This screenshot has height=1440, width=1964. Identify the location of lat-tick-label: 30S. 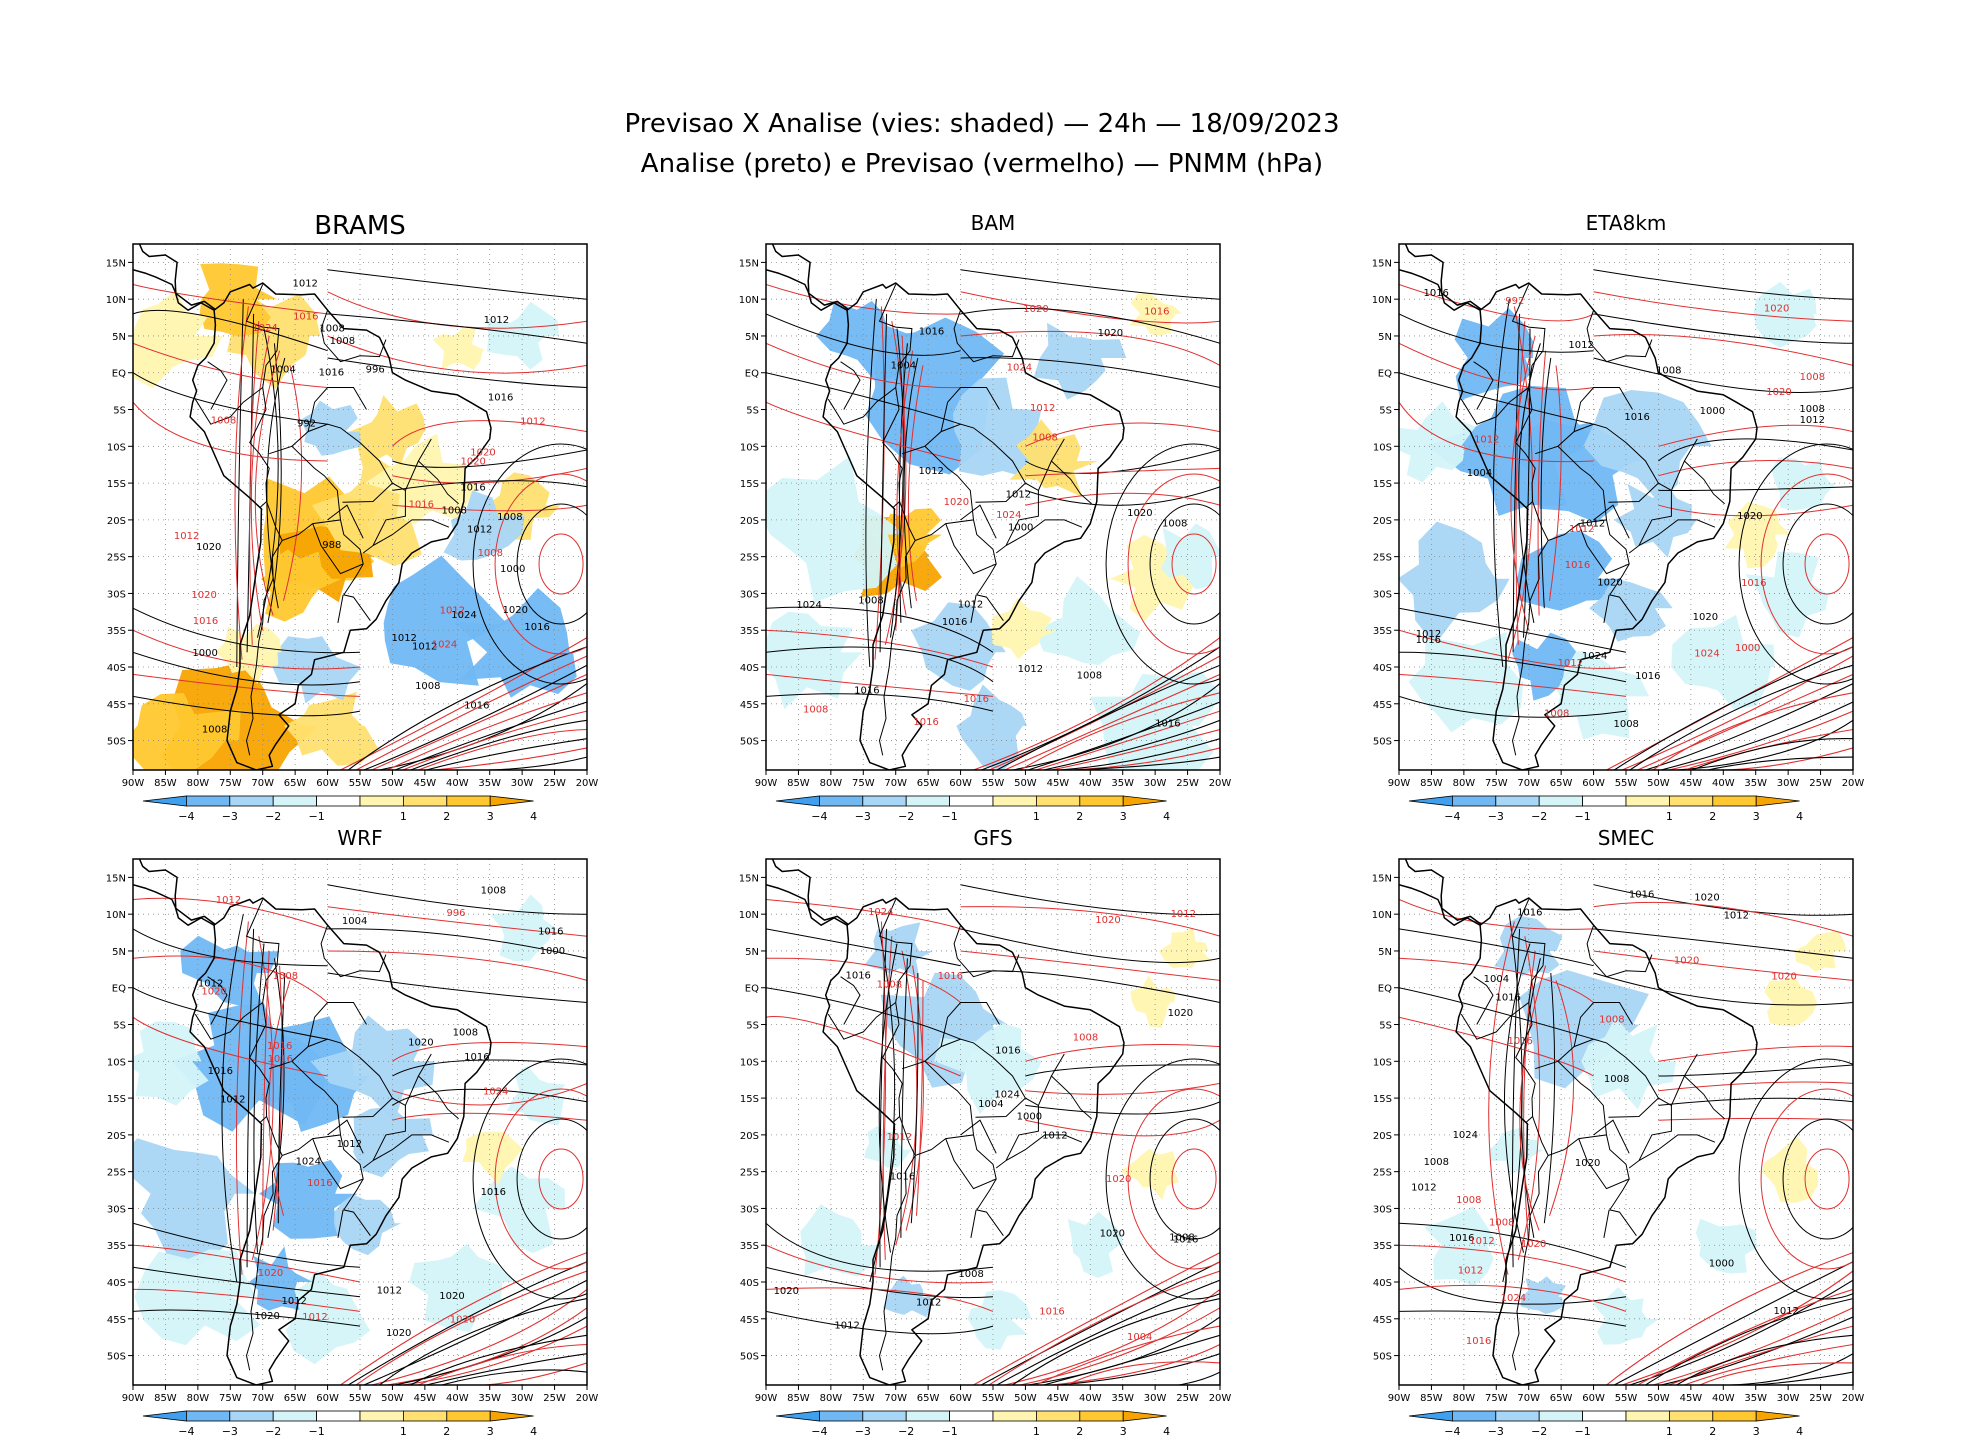
(116, 1209).